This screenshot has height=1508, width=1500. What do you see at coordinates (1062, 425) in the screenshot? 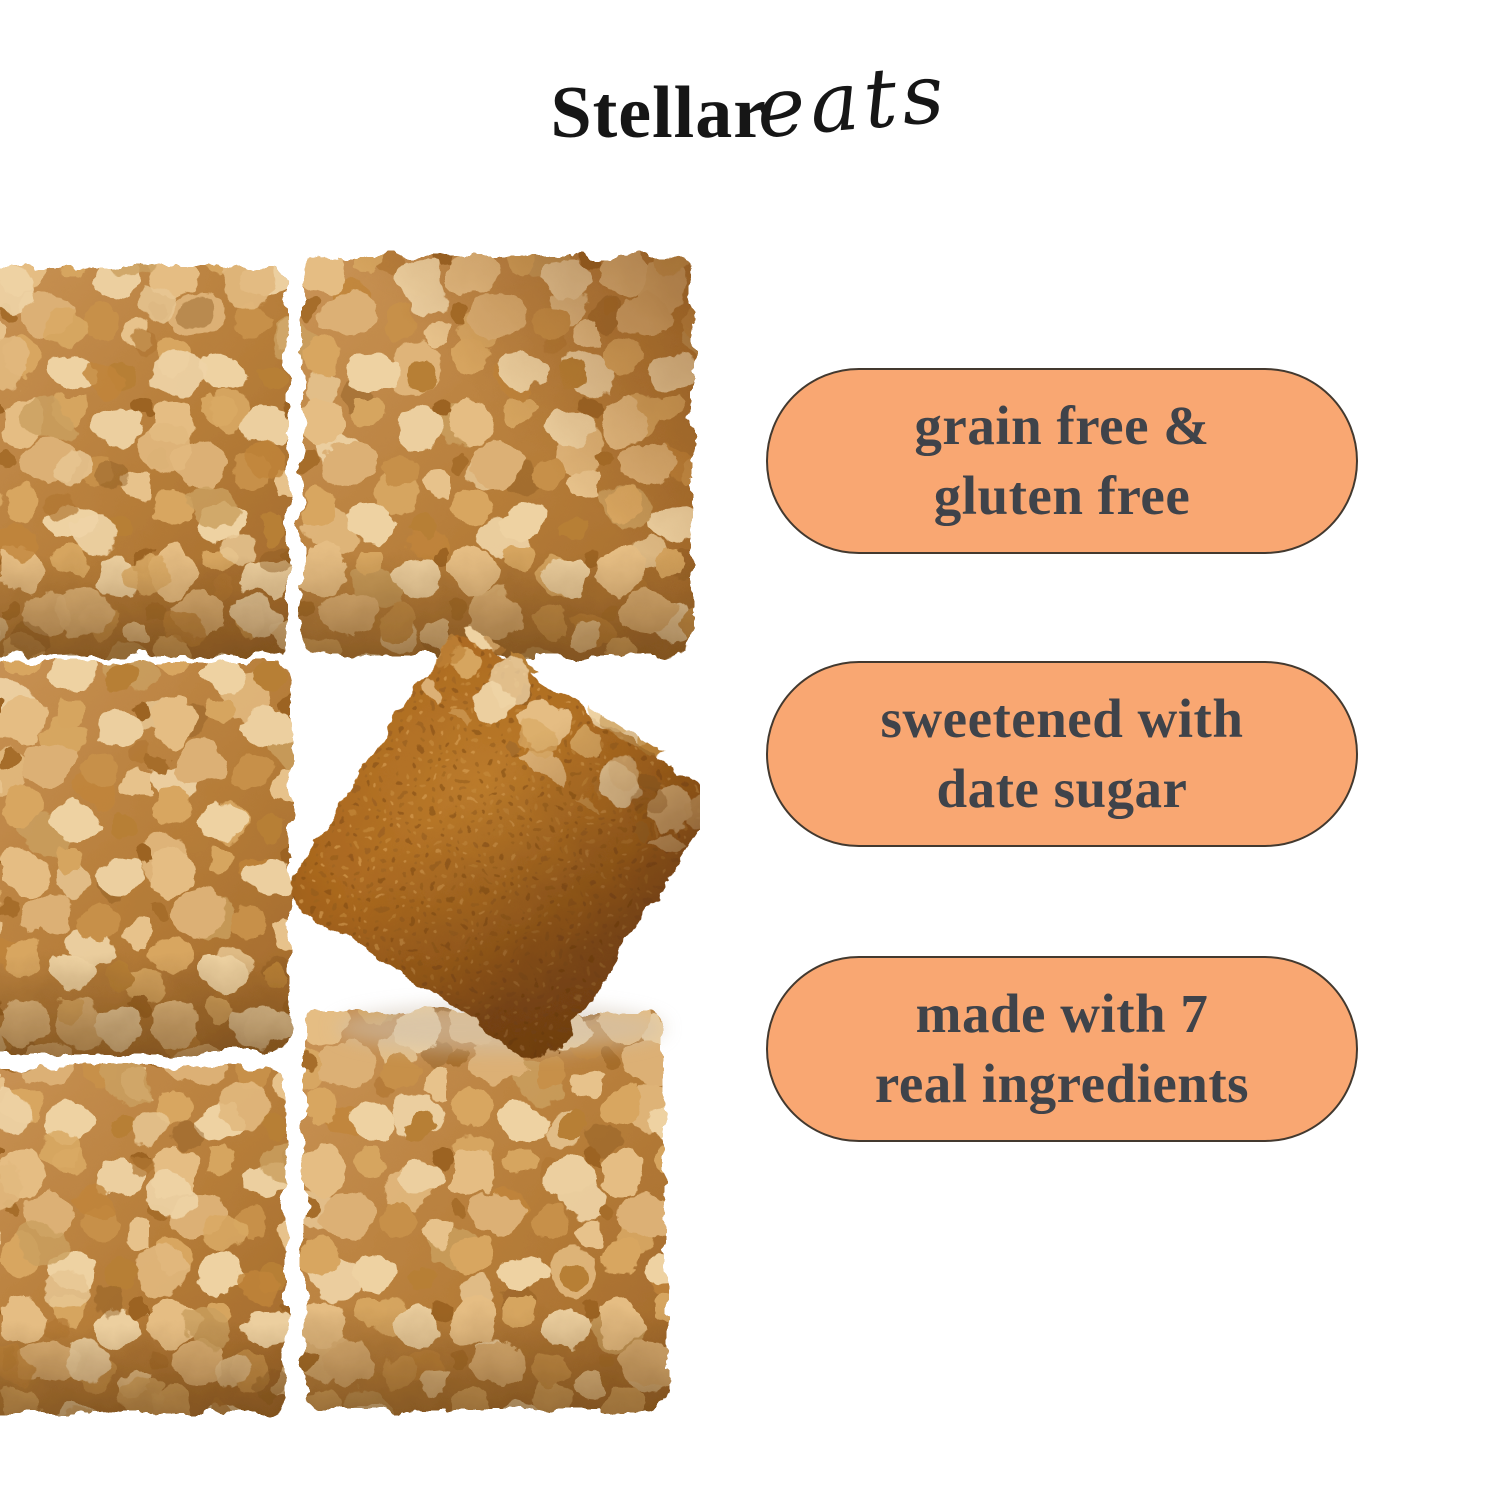
I see `badge-grain-free-line1: grain free &` at bounding box center [1062, 425].